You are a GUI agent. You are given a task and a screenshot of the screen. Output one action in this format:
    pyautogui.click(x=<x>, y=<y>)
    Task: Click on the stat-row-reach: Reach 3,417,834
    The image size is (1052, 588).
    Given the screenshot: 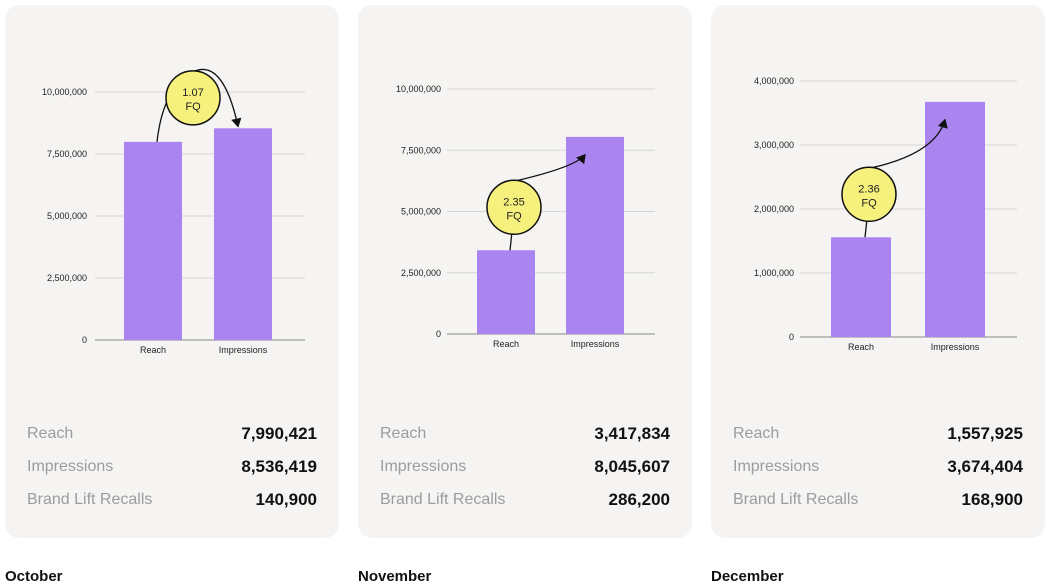 What is the action you would take?
    pyautogui.click(x=525, y=433)
    